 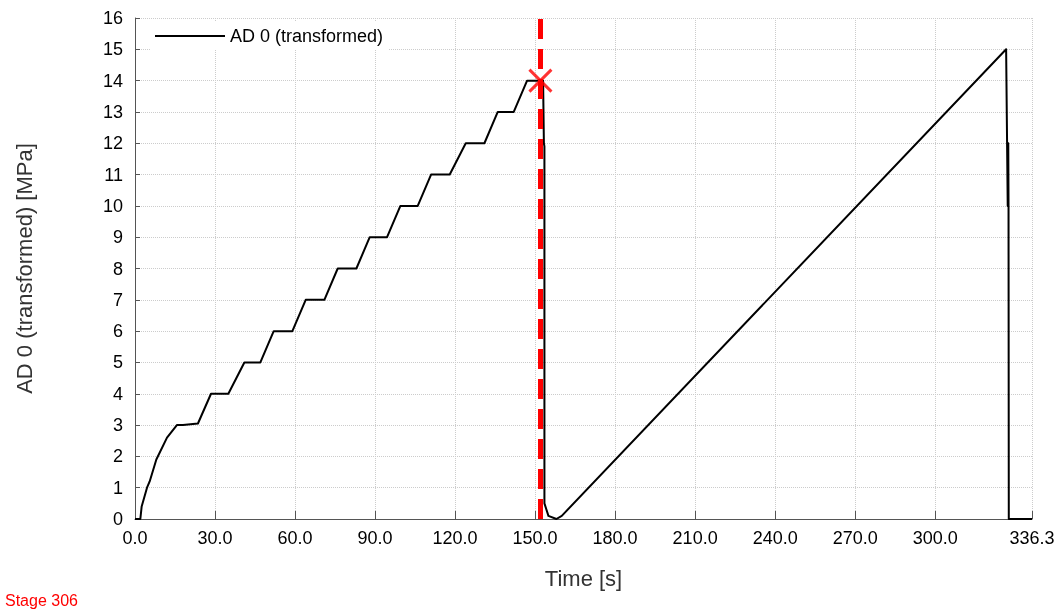 What do you see at coordinates (583, 578) in the screenshot?
I see `x-axis-title: Time [s]` at bounding box center [583, 578].